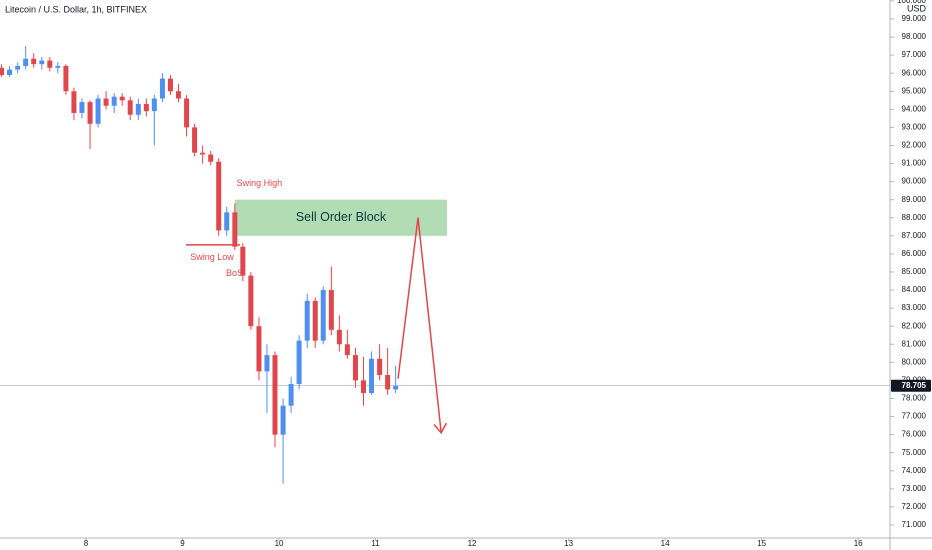 The image size is (932, 550). Describe the element at coordinates (914, 361) in the screenshot. I see `y-tick-label: 80.000` at that location.